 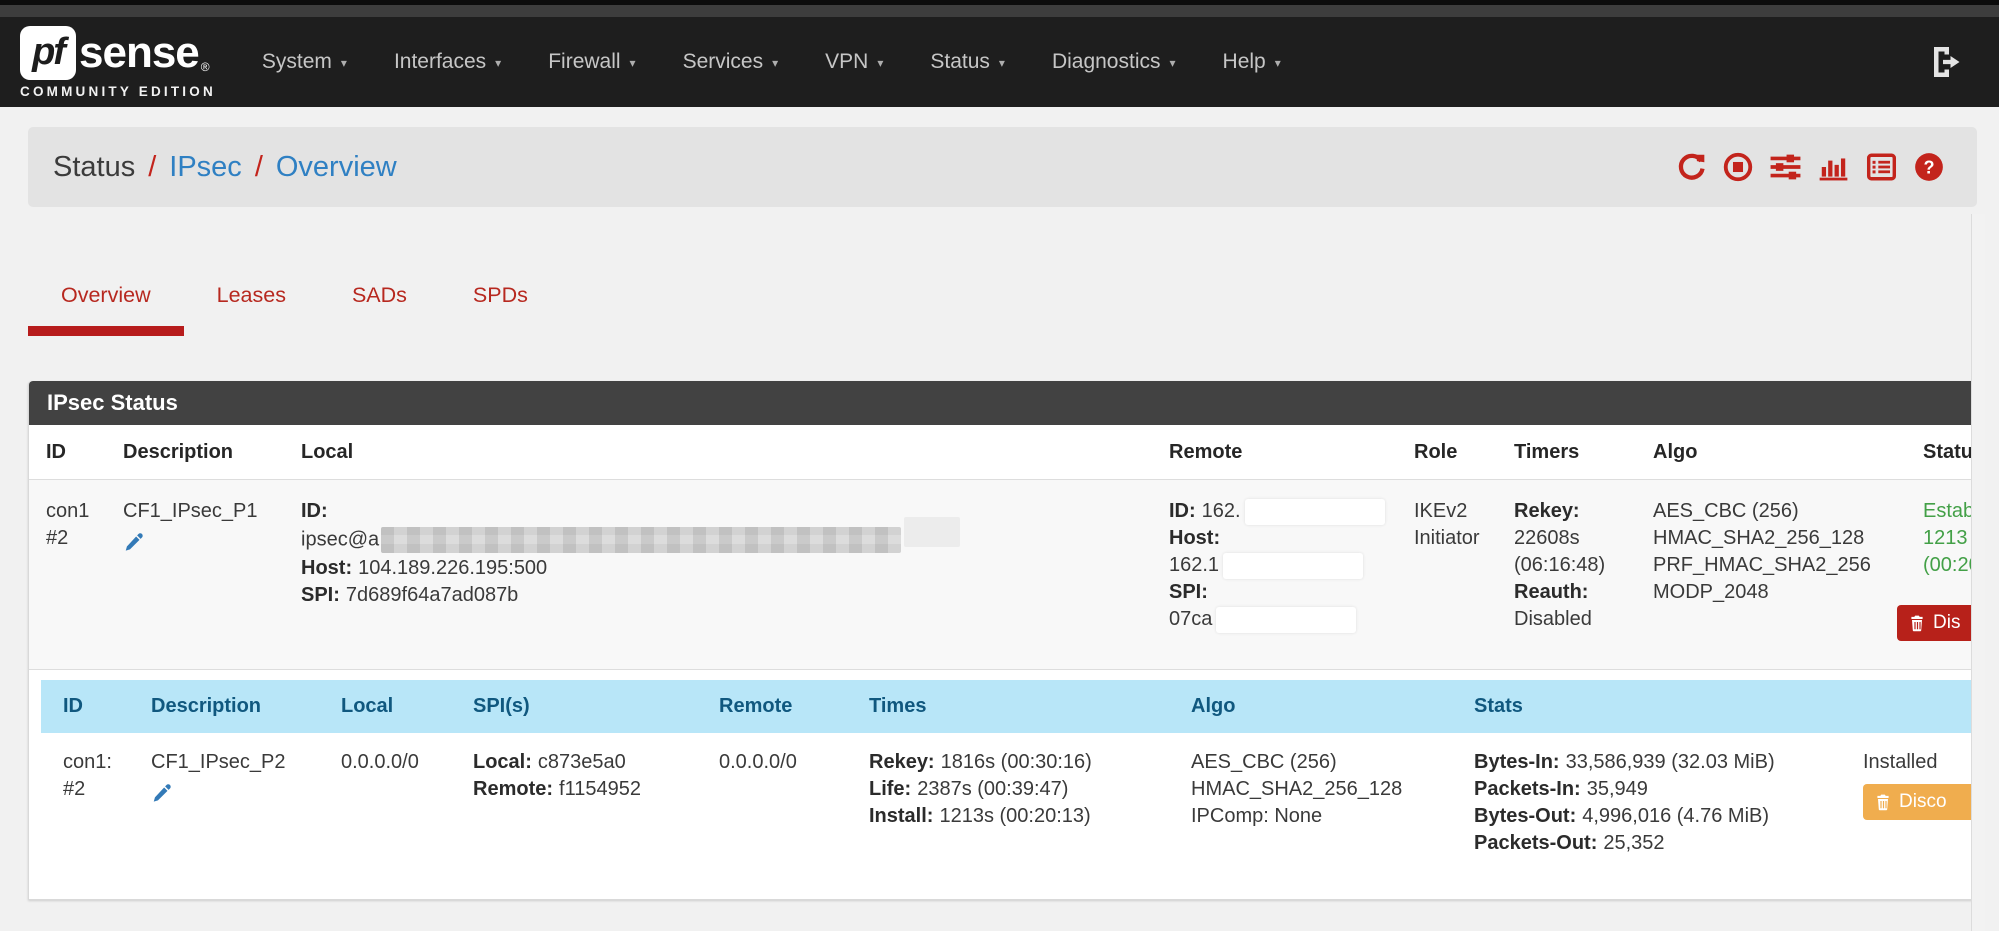 What do you see at coordinates (195, 574) in the screenshot?
I see `p1-description-cell: CF1_IPsec_P1` at bounding box center [195, 574].